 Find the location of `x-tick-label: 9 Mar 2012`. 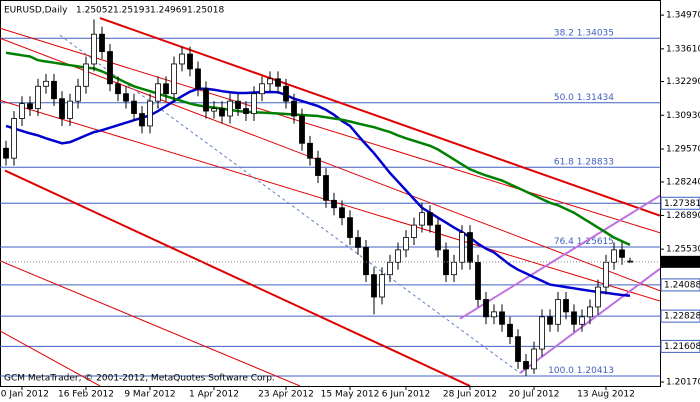

x-tick-label: 9 Mar 2012 is located at coordinates (149, 395).